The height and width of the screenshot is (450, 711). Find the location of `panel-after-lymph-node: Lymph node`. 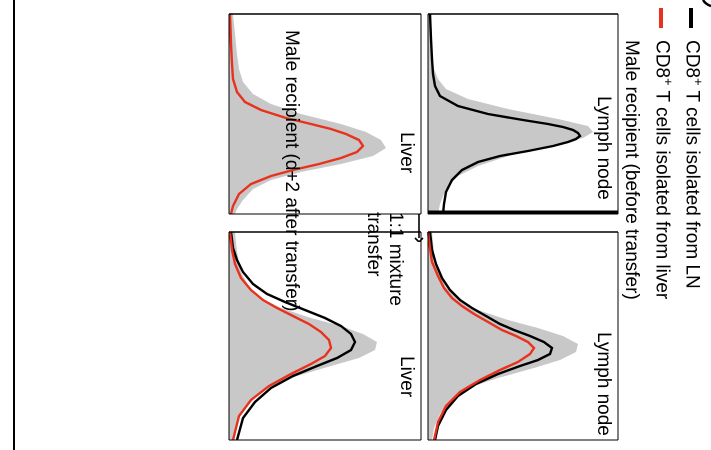

panel-after-lymph-node: Lymph node is located at coordinates (522, 336).